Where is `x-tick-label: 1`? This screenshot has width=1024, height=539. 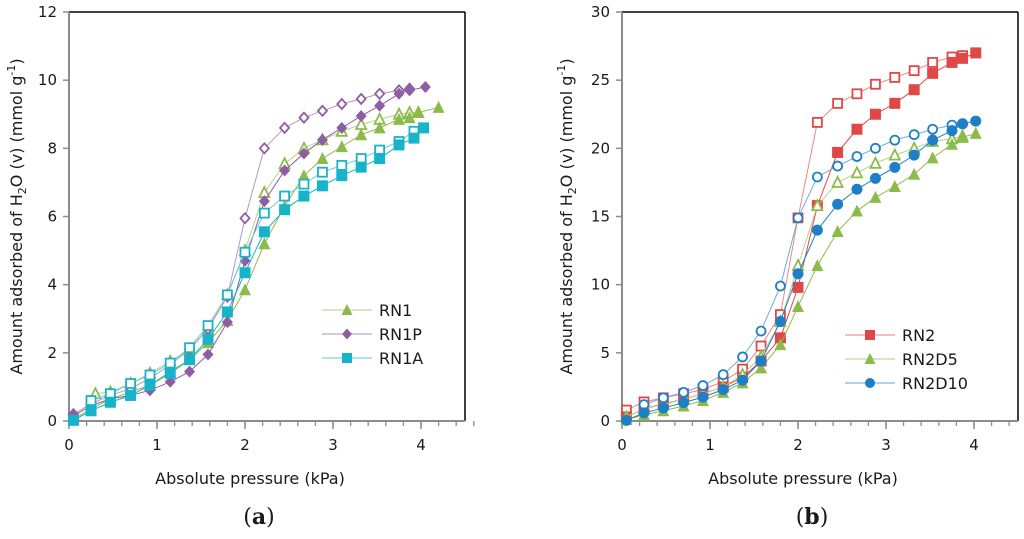
x-tick-label: 1 is located at coordinates (710, 445).